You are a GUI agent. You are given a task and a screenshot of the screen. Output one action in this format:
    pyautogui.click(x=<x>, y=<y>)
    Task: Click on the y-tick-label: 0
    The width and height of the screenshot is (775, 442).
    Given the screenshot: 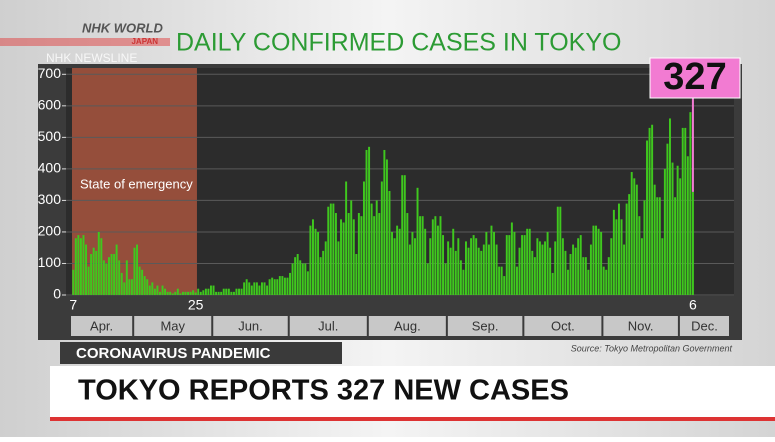 What is the action you would take?
    pyautogui.click(x=57, y=294)
    